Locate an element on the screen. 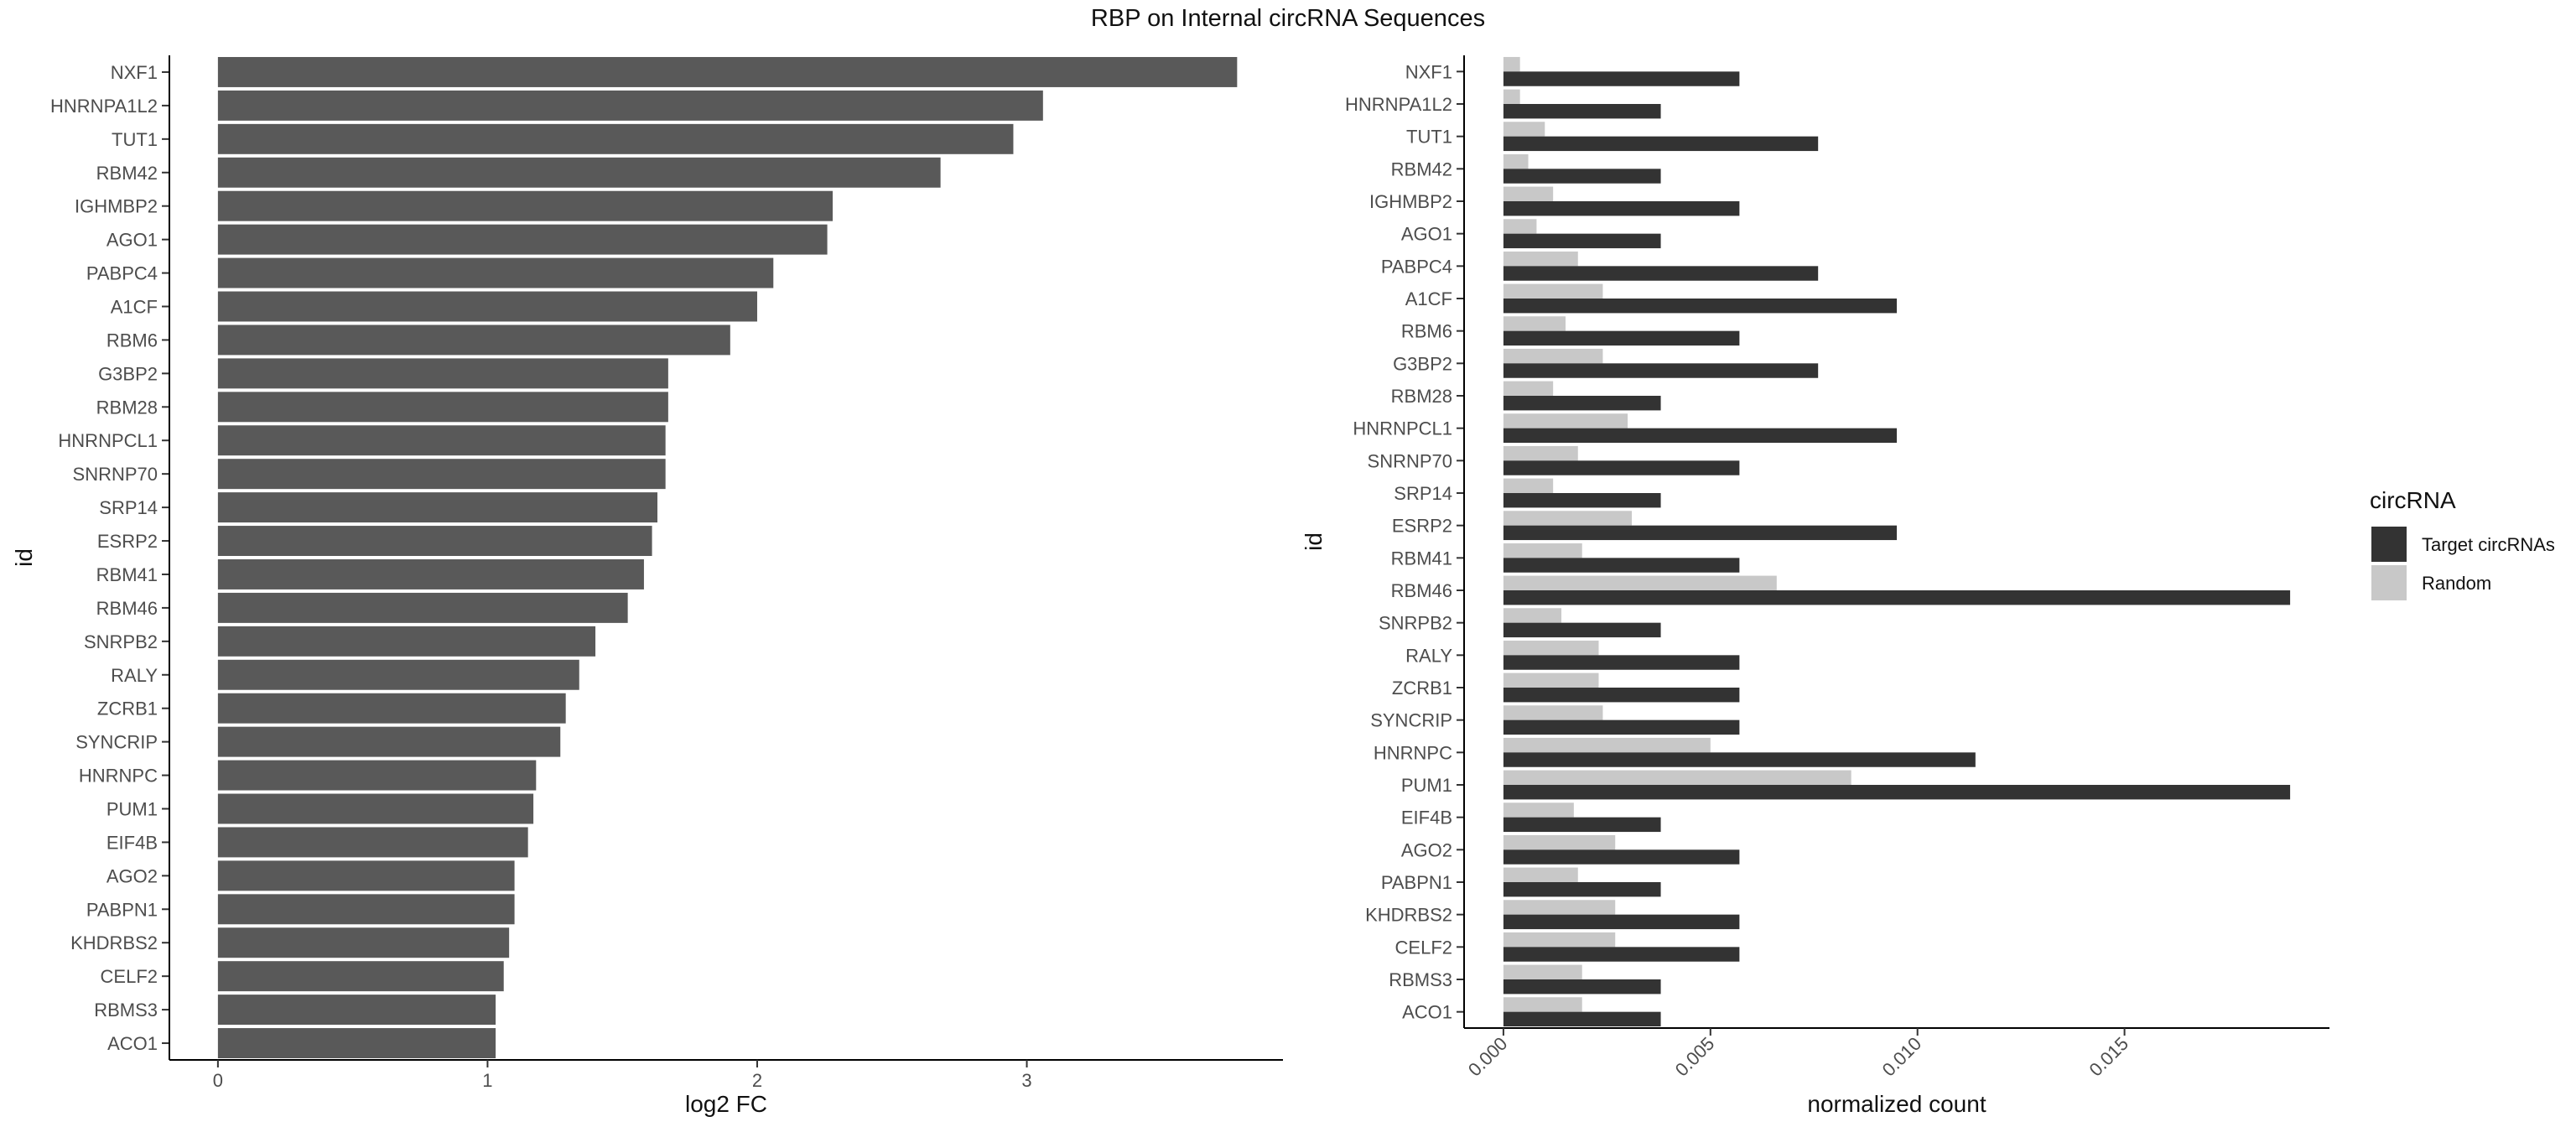  bar-target-celf2 is located at coordinates (1621, 954).